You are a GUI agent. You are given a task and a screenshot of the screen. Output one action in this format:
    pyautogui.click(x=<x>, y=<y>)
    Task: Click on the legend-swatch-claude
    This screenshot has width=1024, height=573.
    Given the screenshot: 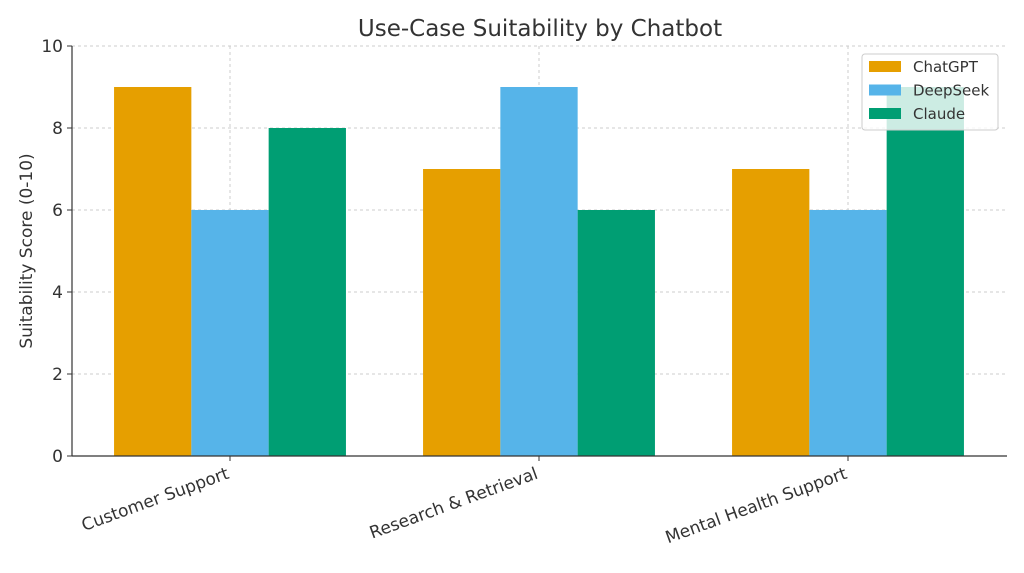 What is the action you would take?
    pyautogui.click(x=885, y=113)
    